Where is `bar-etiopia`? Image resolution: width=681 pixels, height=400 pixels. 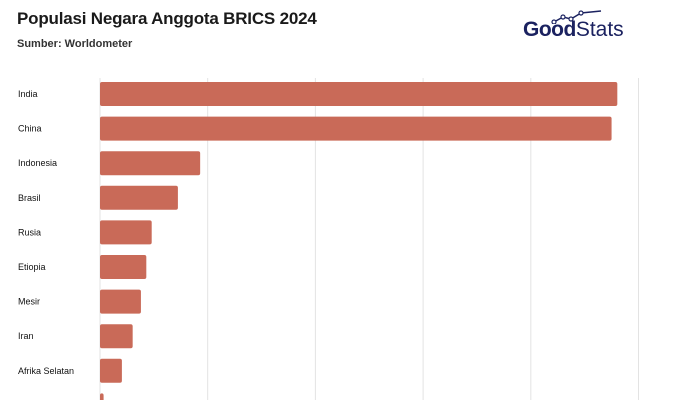 bar-etiopia is located at coordinates (123, 267).